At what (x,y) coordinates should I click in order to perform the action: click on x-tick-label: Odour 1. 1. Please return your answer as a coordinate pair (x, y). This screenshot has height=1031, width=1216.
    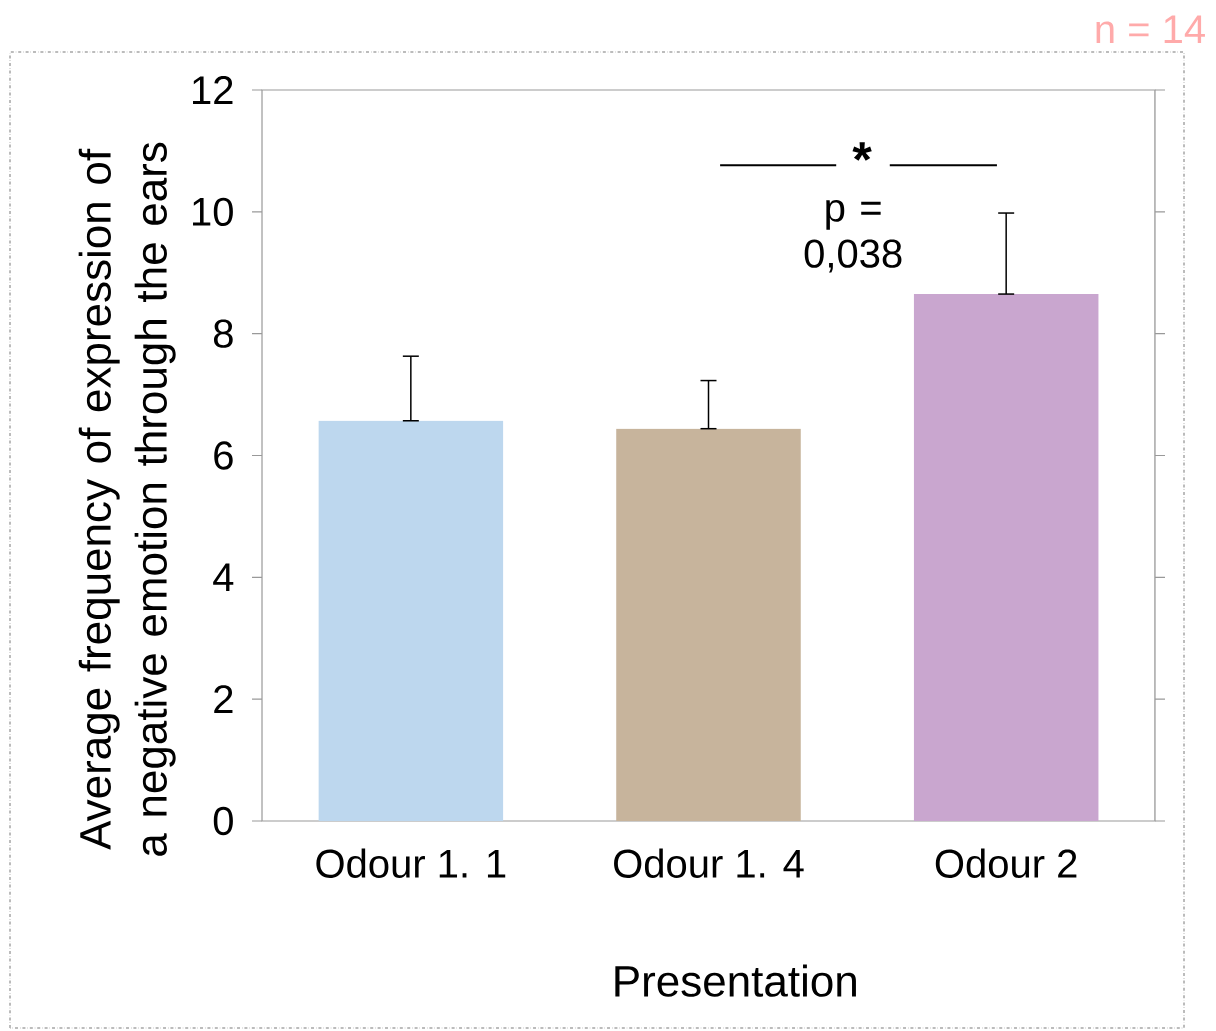
    Looking at the image, I should click on (411, 863).